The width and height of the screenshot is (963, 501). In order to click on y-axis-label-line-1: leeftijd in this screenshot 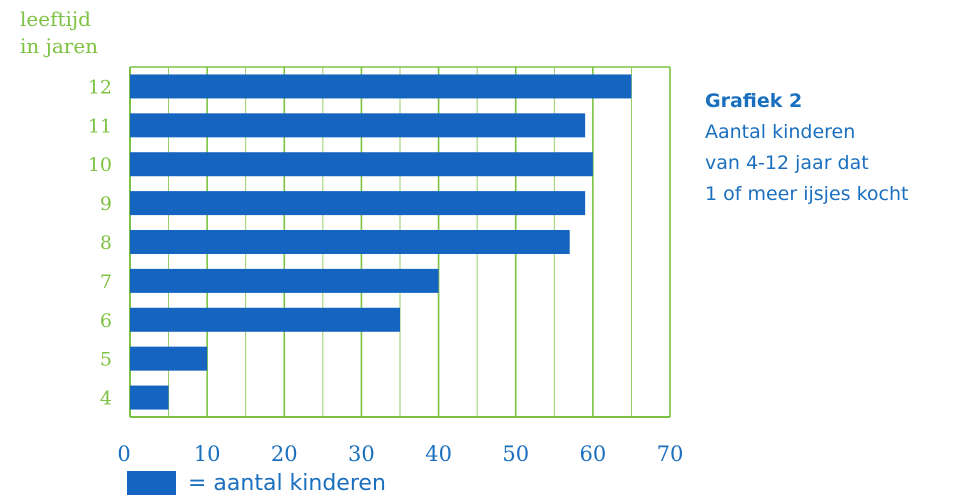, I will do `click(55, 19)`.